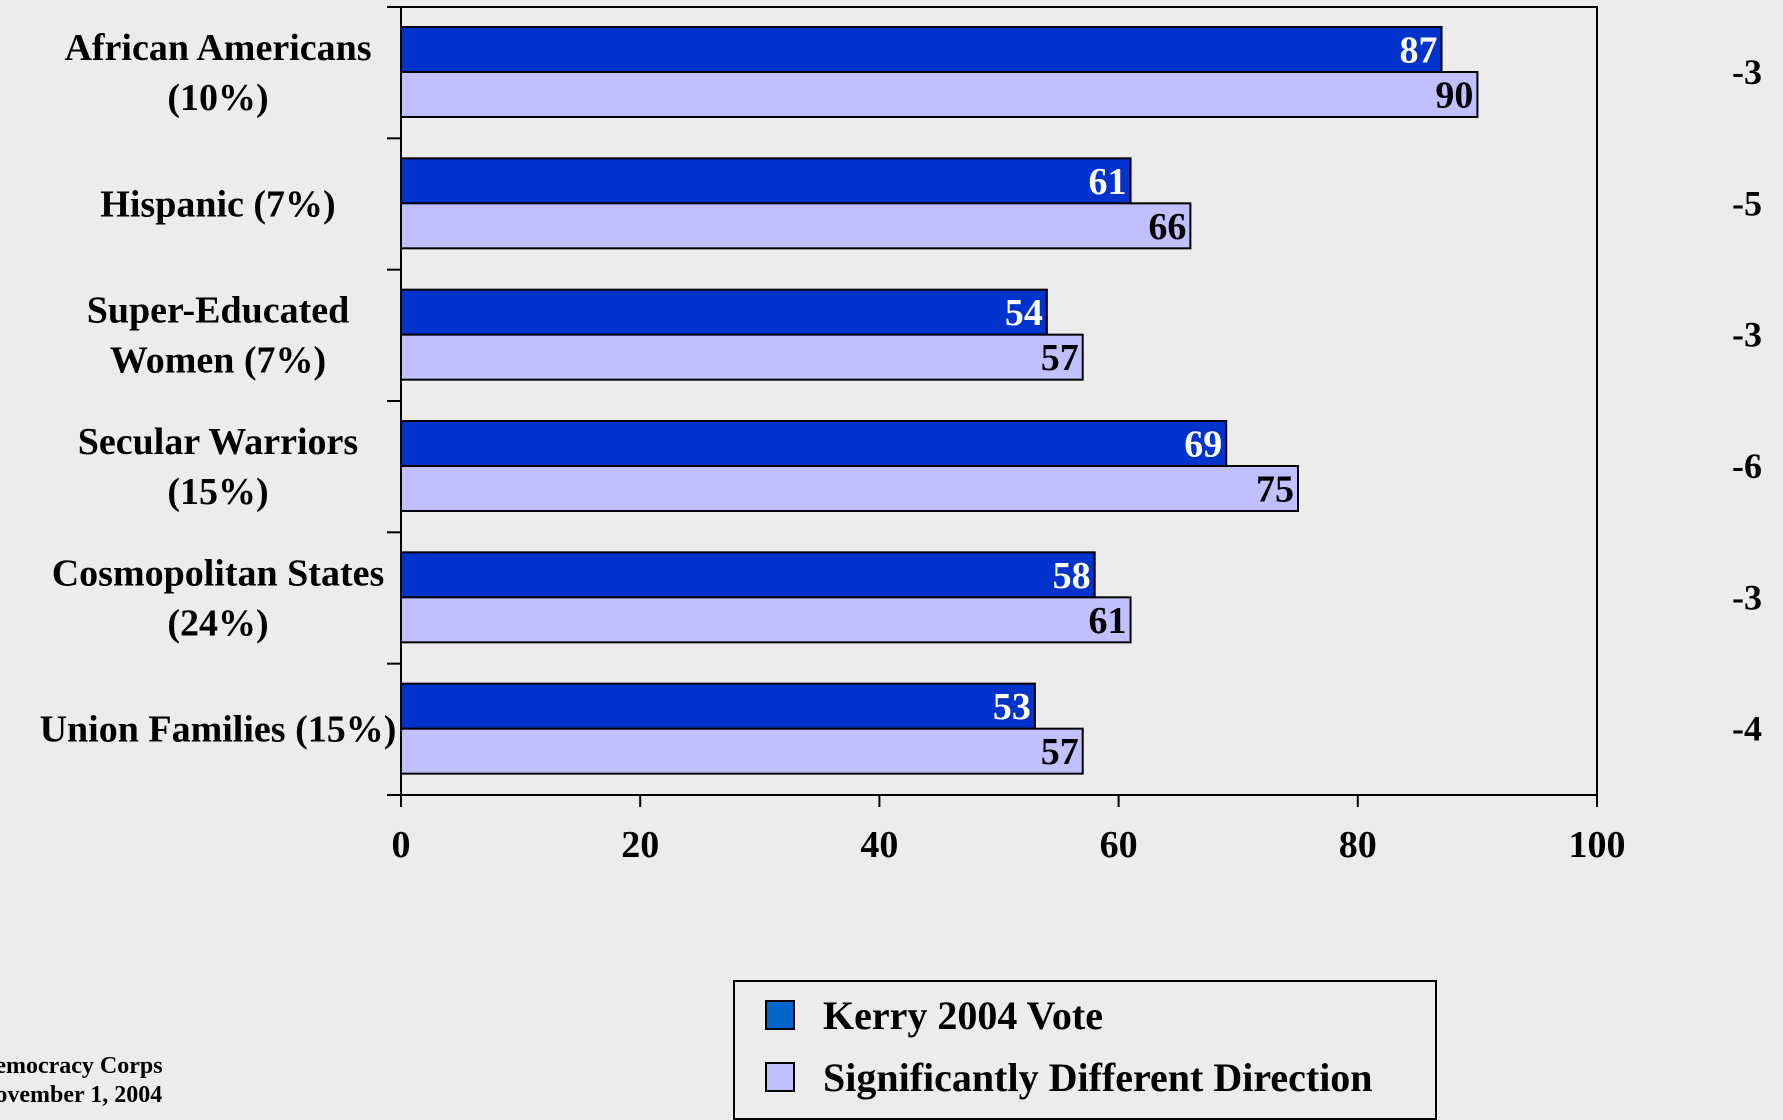 The width and height of the screenshot is (1783, 1120). Describe the element at coordinates (780, 1077) in the screenshot. I see `legend-swatch-different-direction` at that location.